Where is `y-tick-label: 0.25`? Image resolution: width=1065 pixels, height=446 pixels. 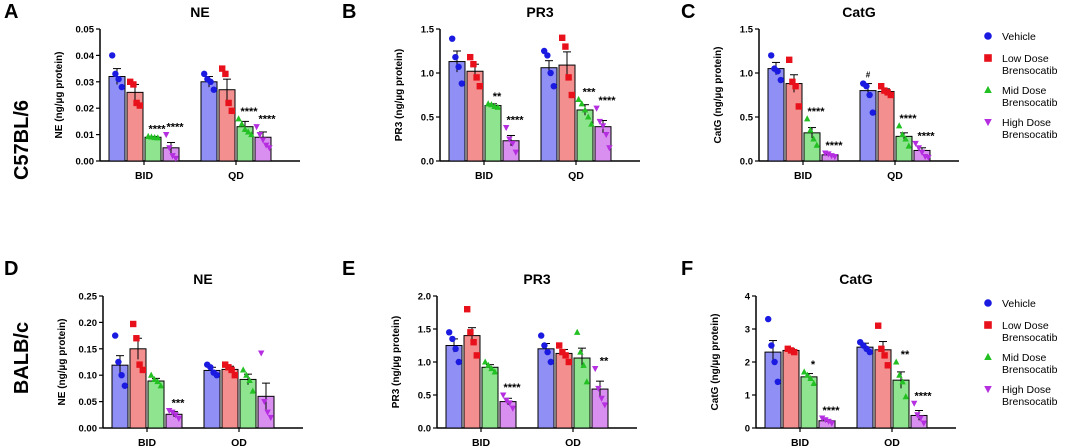
y-tick-label: 0.25 is located at coordinates (88, 297).